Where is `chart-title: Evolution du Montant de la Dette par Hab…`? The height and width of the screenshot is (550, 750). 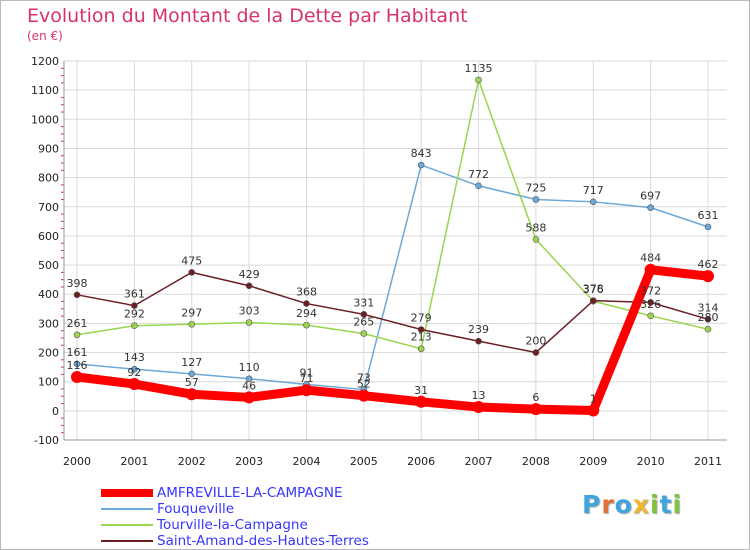
chart-title: Evolution du Montant de la Dette par Hab… is located at coordinates (247, 16).